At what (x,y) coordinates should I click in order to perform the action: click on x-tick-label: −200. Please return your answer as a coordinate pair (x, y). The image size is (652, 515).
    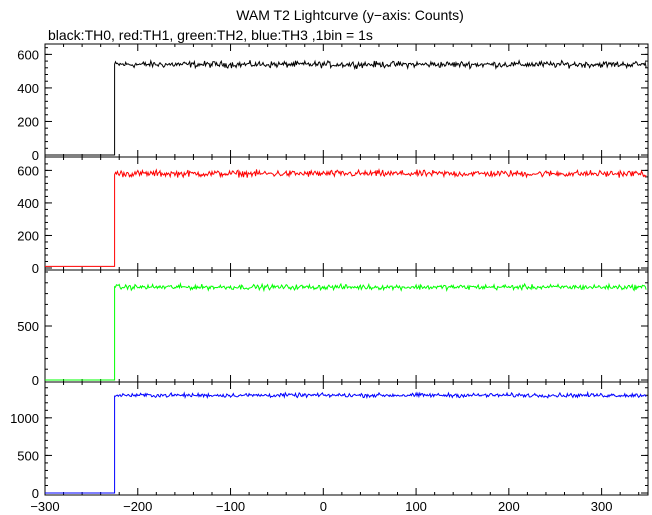
    Looking at the image, I should click on (137, 506).